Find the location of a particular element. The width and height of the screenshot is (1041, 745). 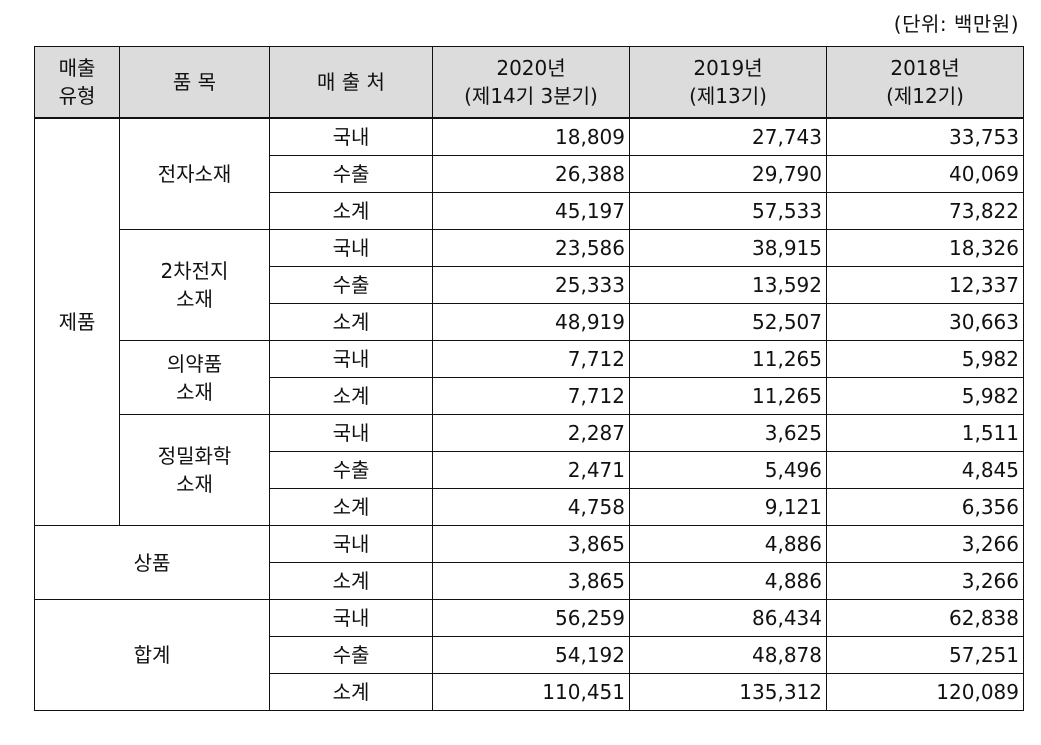

header-period-year: 2020년 is located at coordinates (531, 68).